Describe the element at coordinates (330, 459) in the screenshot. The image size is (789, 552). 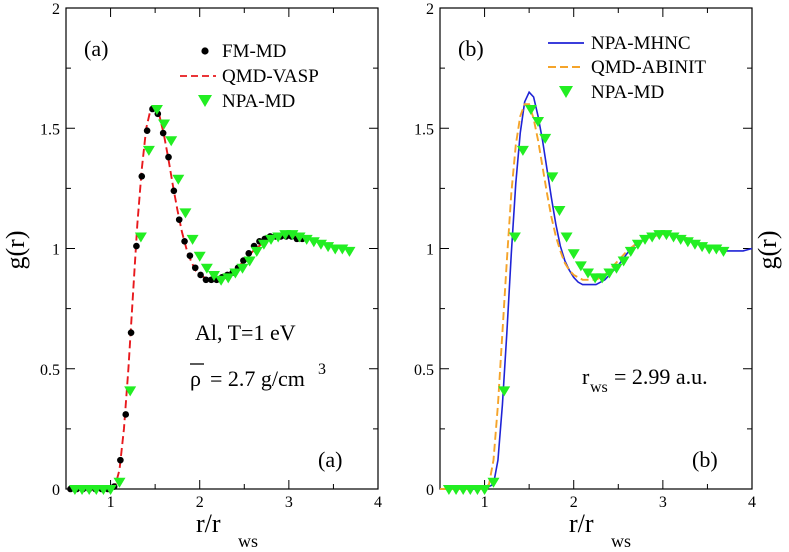
I see `corner-label: (a)` at that location.